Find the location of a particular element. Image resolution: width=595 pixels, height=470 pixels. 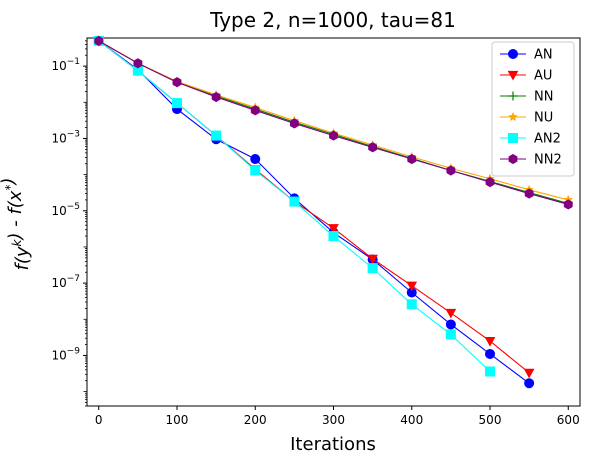

x-tick-label: 400 is located at coordinates (411, 420).